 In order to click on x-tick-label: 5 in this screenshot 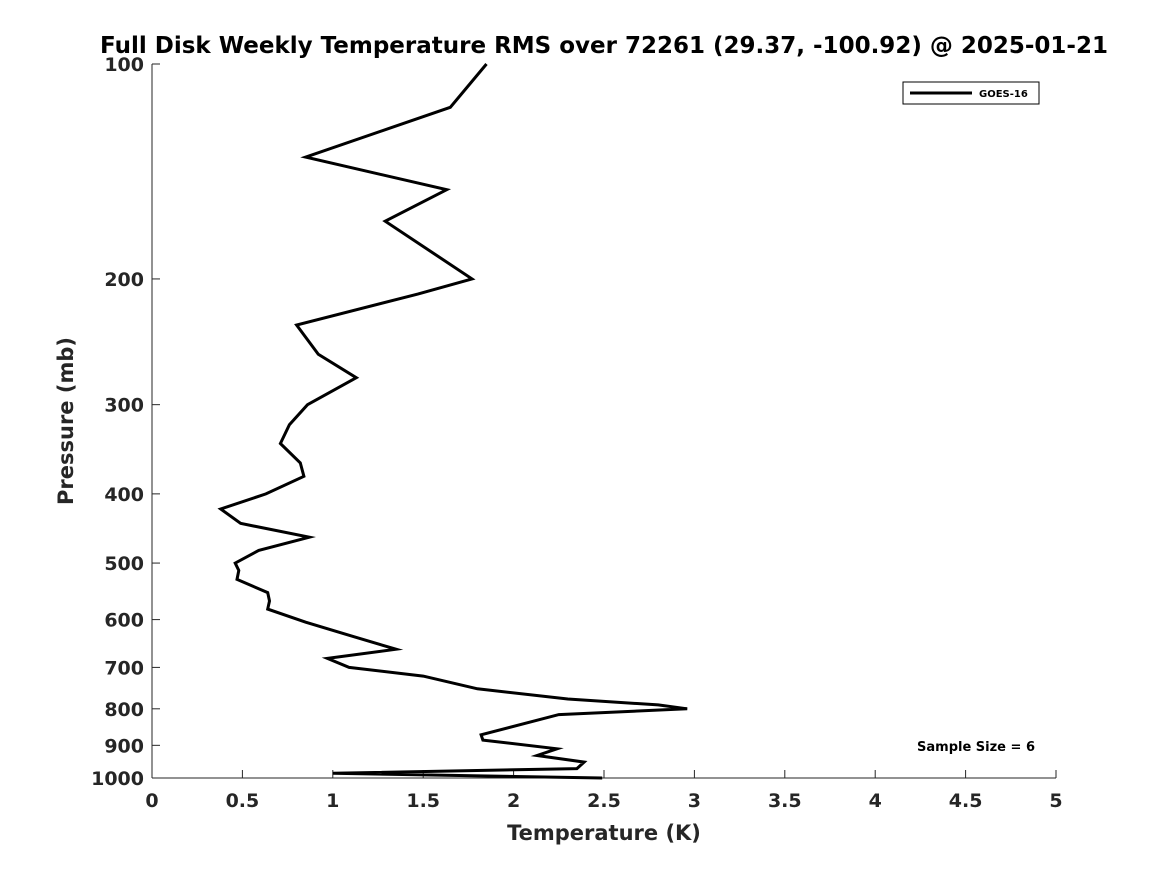, I will do `click(1055, 801)`.